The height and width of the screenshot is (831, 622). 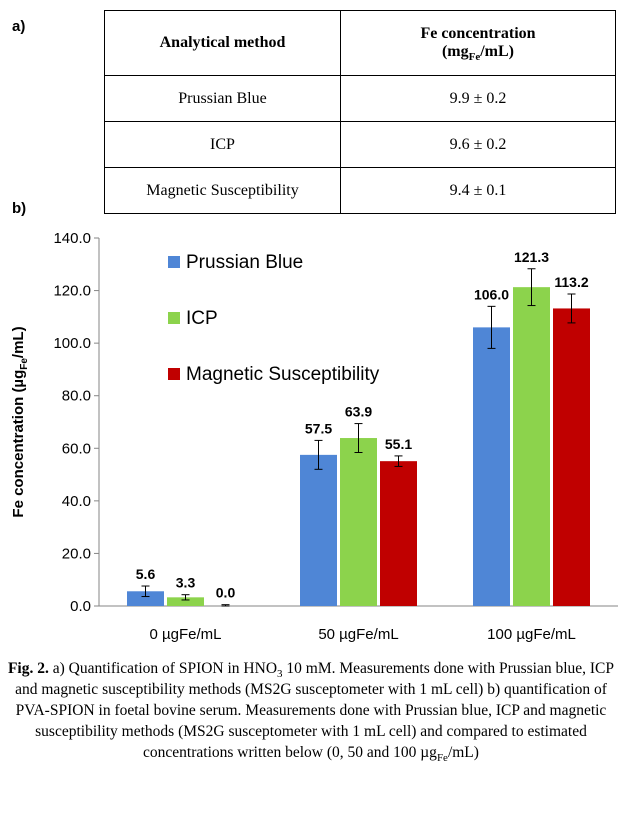 I want to click on data-label: 113.2, so click(x=571, y=282).